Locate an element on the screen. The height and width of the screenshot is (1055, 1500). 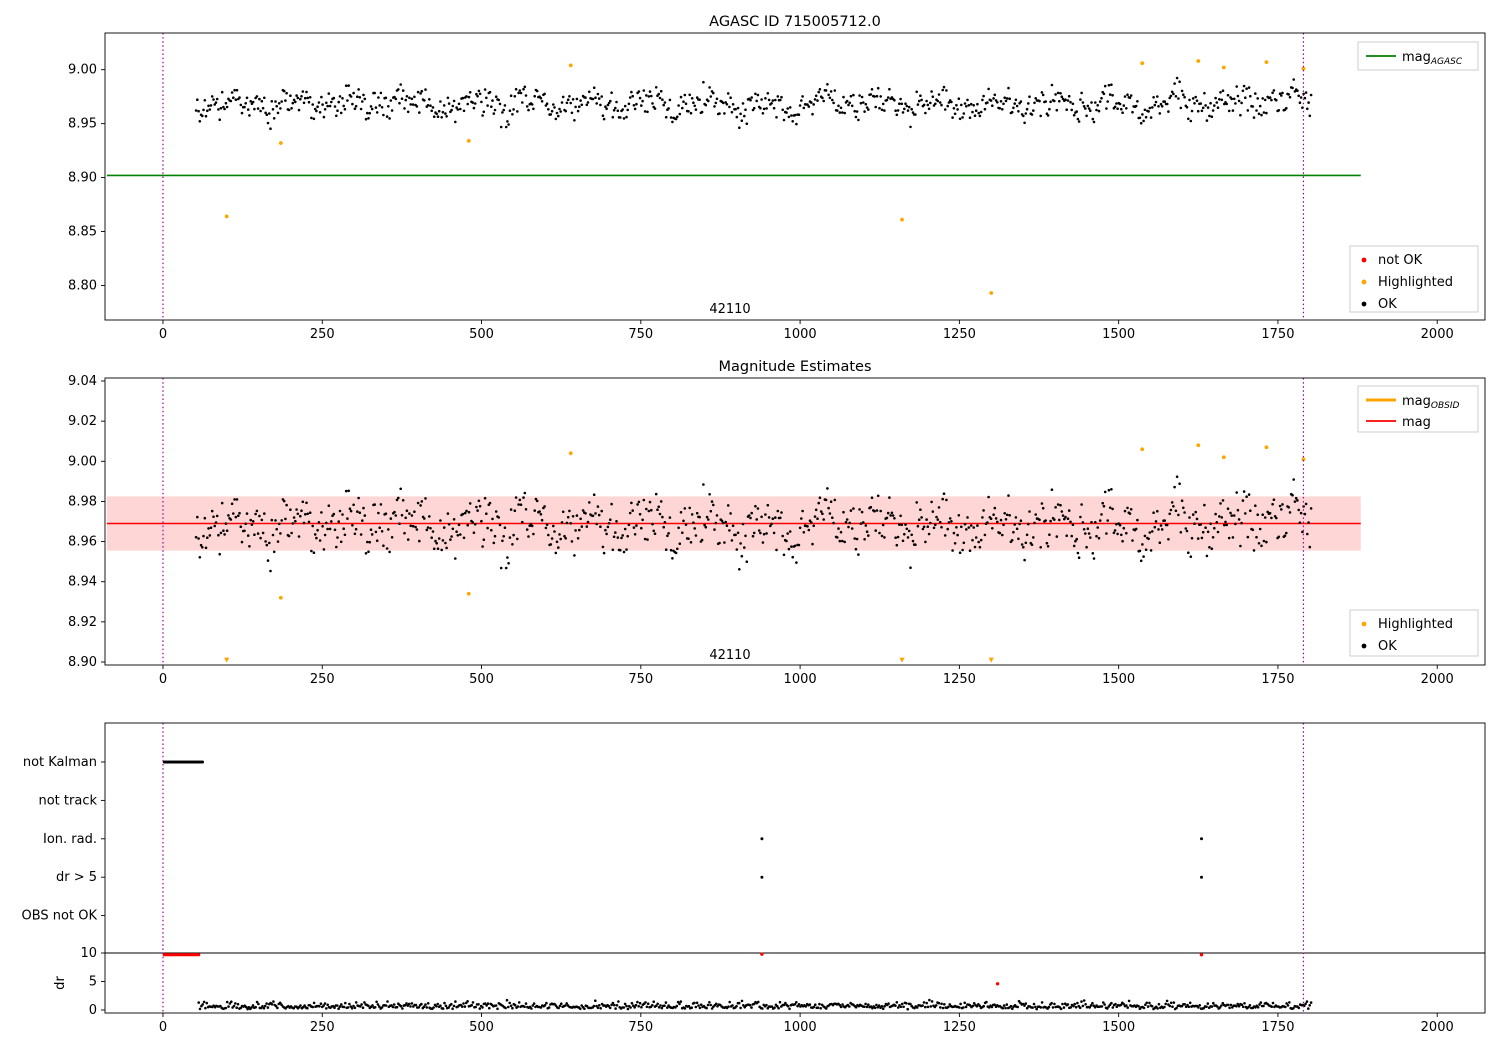
legend-label-sub: AGASC is located at coordinates (1446, 62).